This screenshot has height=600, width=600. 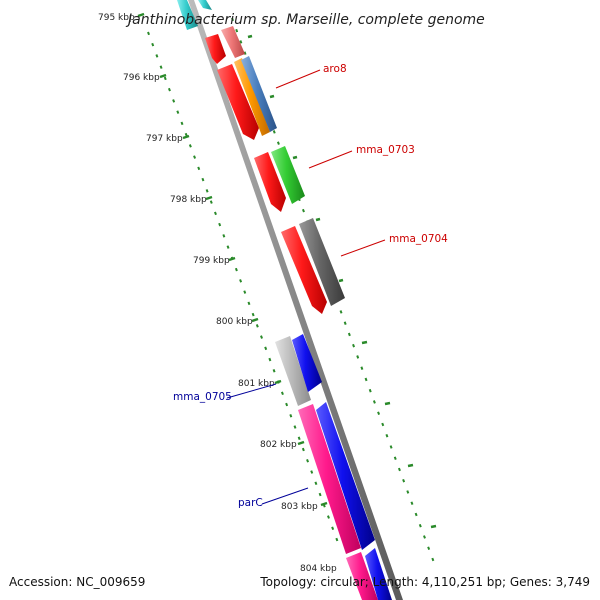 What do you see at coordinates (418, 239) in the screenshot?
I see `gene-label-mma-0704: mma_0704` at bounding box center [418, 239].